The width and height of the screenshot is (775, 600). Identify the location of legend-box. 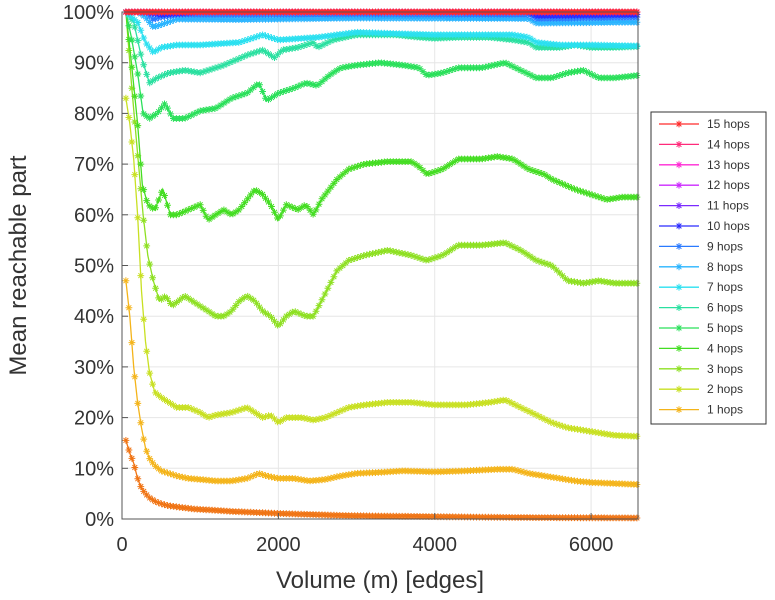
(708, 268).